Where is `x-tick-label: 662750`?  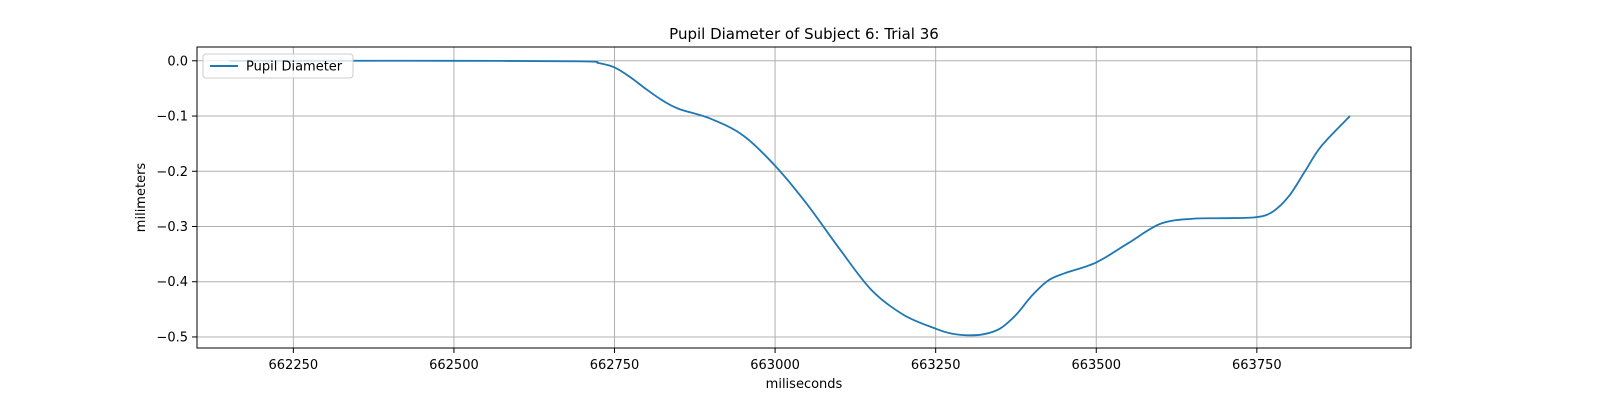 x-tick-label: 662750 is located at coordinates (615, 365).